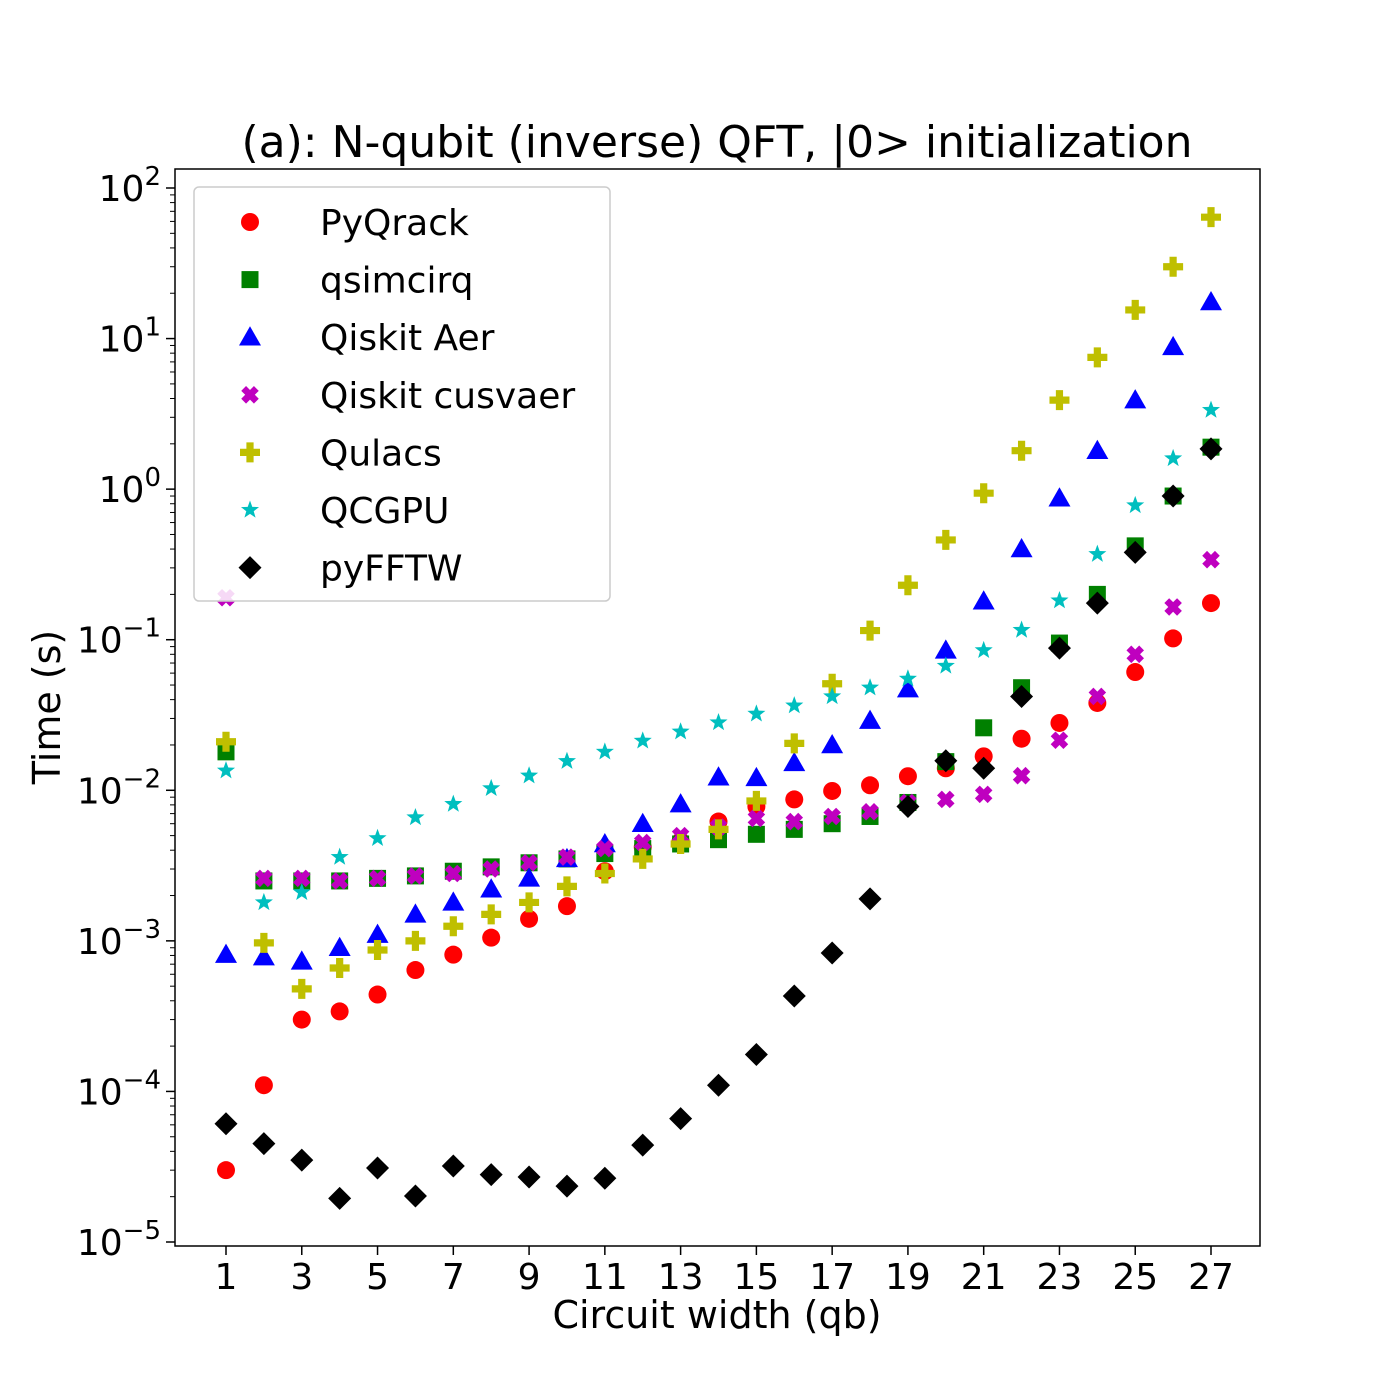 Image resolution: width=1400 pixels, height=1400 pixels. Describe the element at coordinates (377, 1277) in the screenshot. I see `x-tick-label: 5` at that location.